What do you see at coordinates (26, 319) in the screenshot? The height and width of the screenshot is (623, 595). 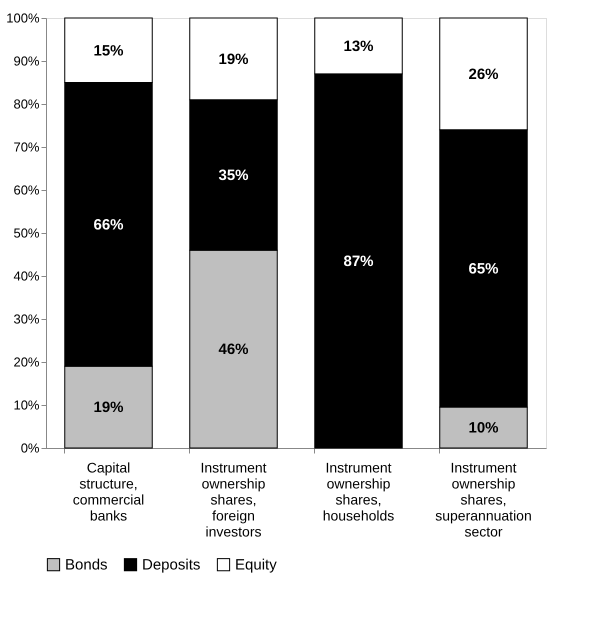 I see `y-tick-label: 30%` at bounding box center [26, 319].